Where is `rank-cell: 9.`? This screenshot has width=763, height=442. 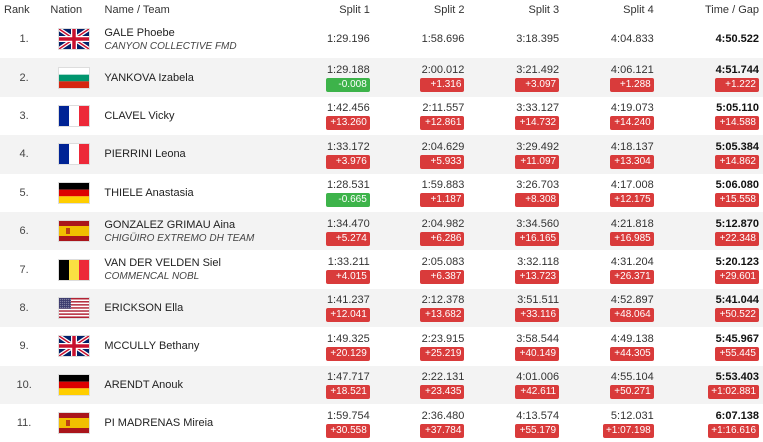
rank-cell: 9. is located at coordinates (24, 346).